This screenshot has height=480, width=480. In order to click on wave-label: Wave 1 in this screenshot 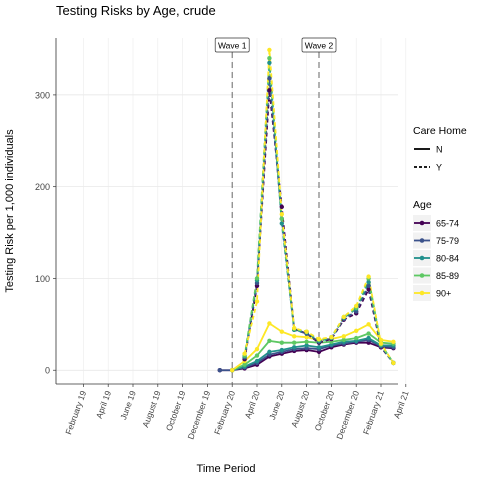, I will do `click(232, 46)`.